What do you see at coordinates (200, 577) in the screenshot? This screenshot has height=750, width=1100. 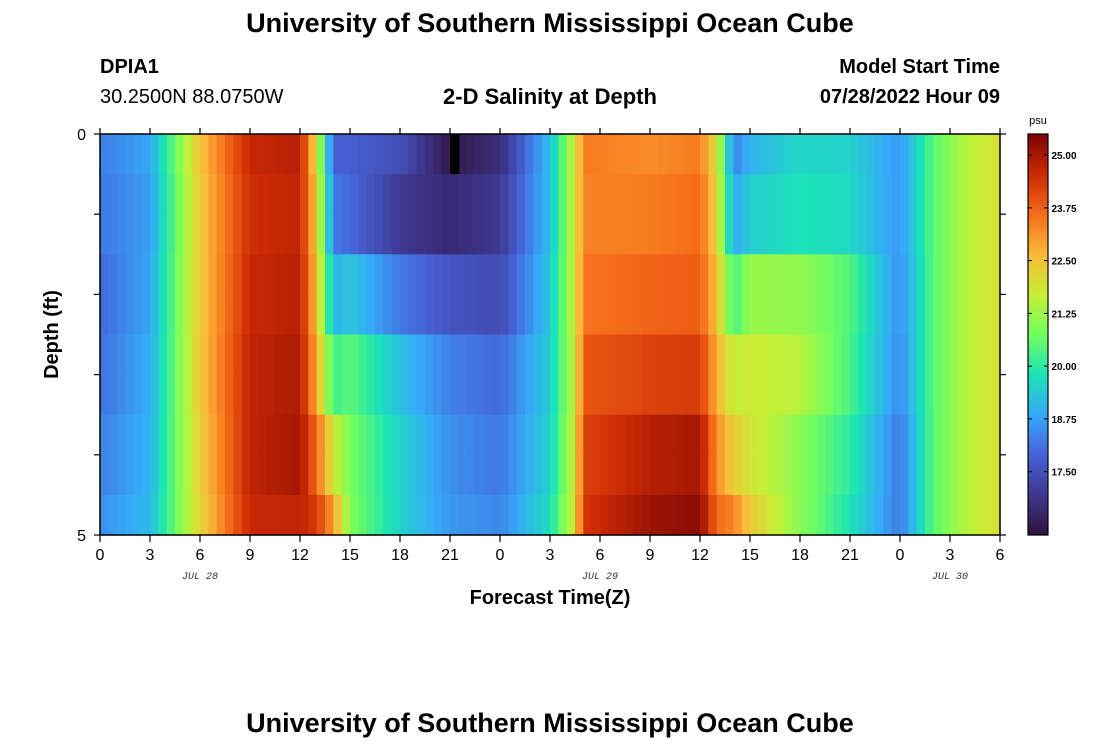 I see `day-label: JUL 28` at bounding box center [200, 577].